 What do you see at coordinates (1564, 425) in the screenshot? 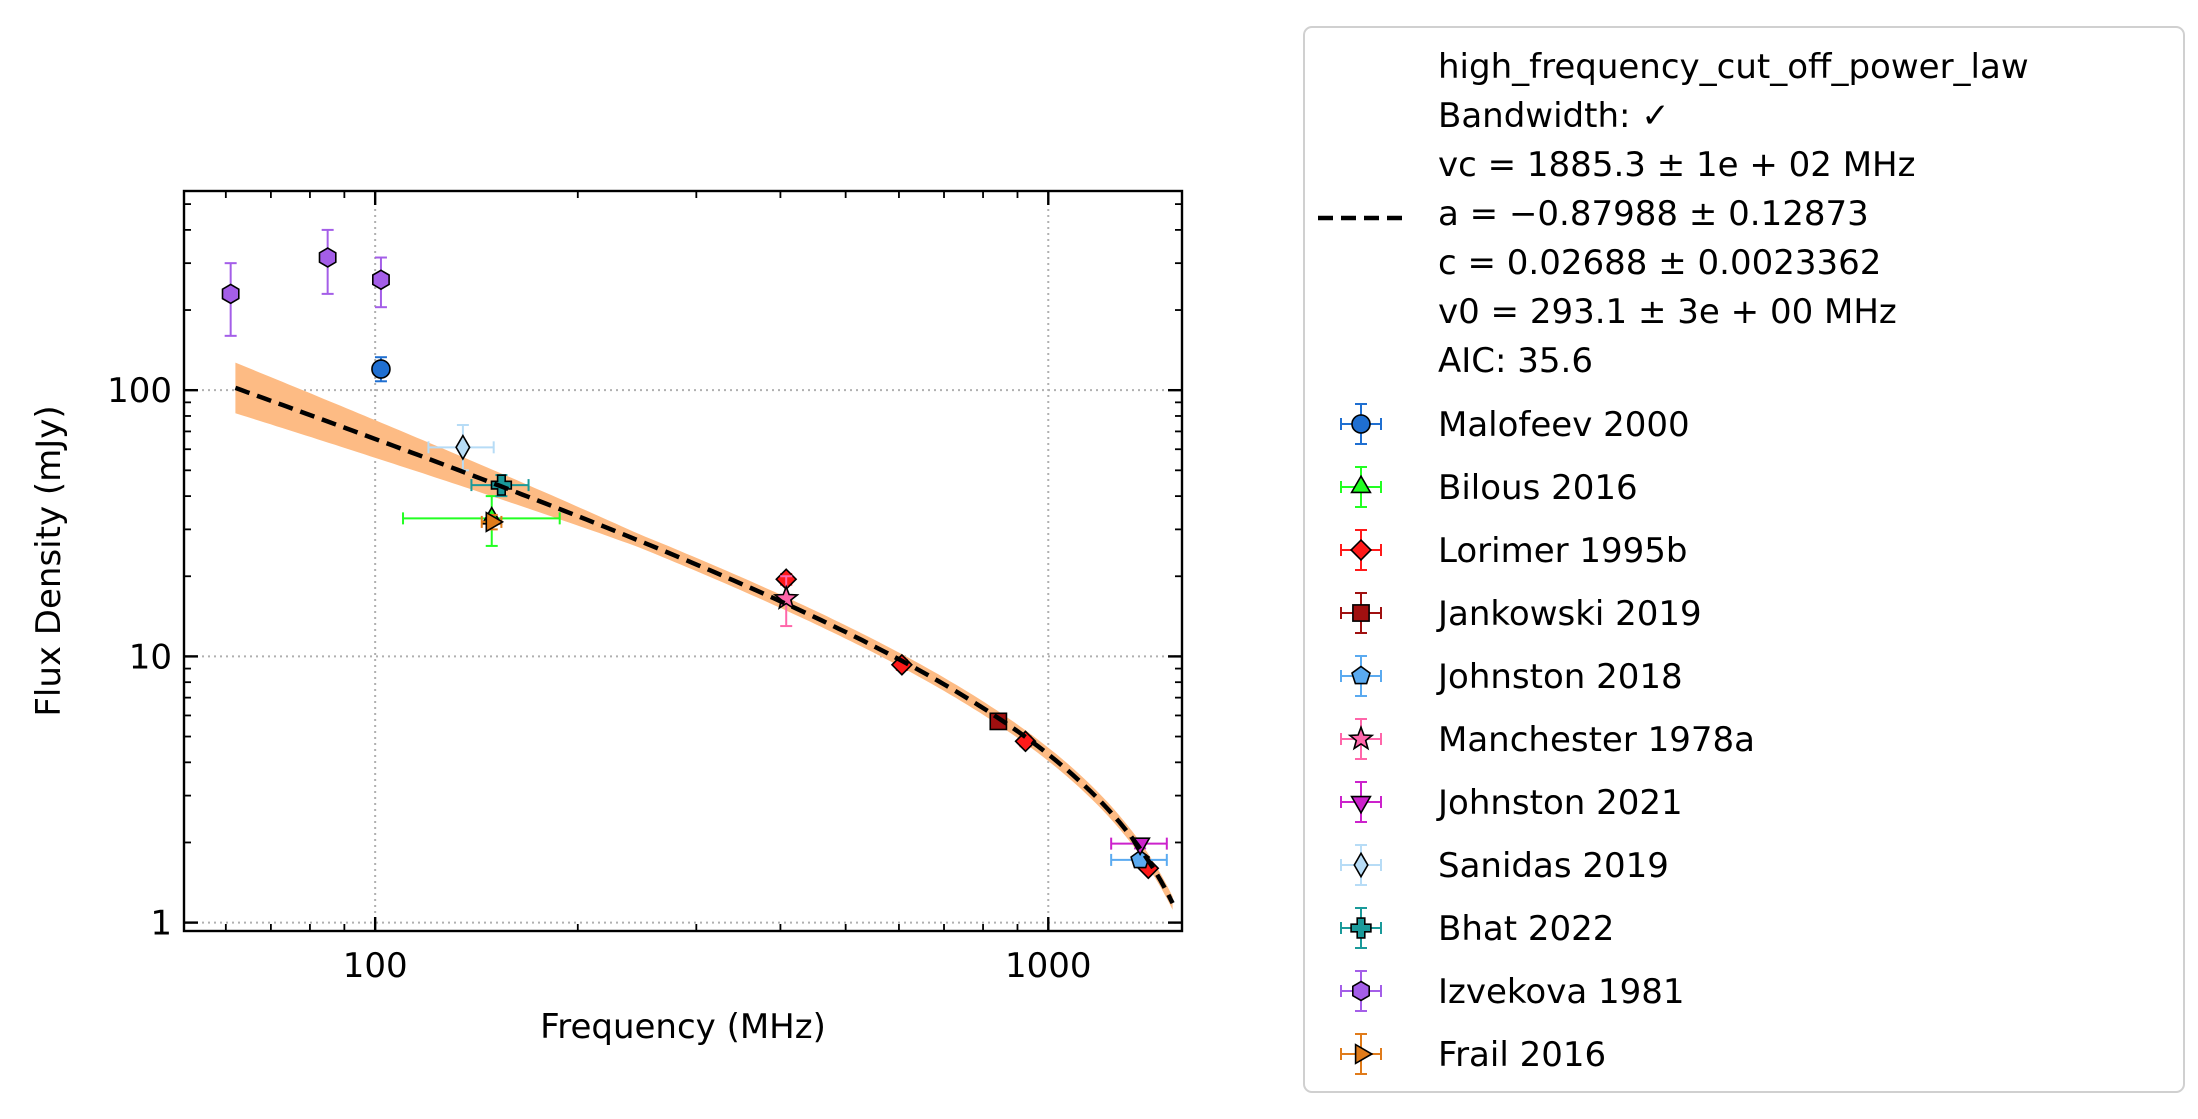
I see `legend-label-0: Malofeev 2000` at bounding box center [1564, 425].